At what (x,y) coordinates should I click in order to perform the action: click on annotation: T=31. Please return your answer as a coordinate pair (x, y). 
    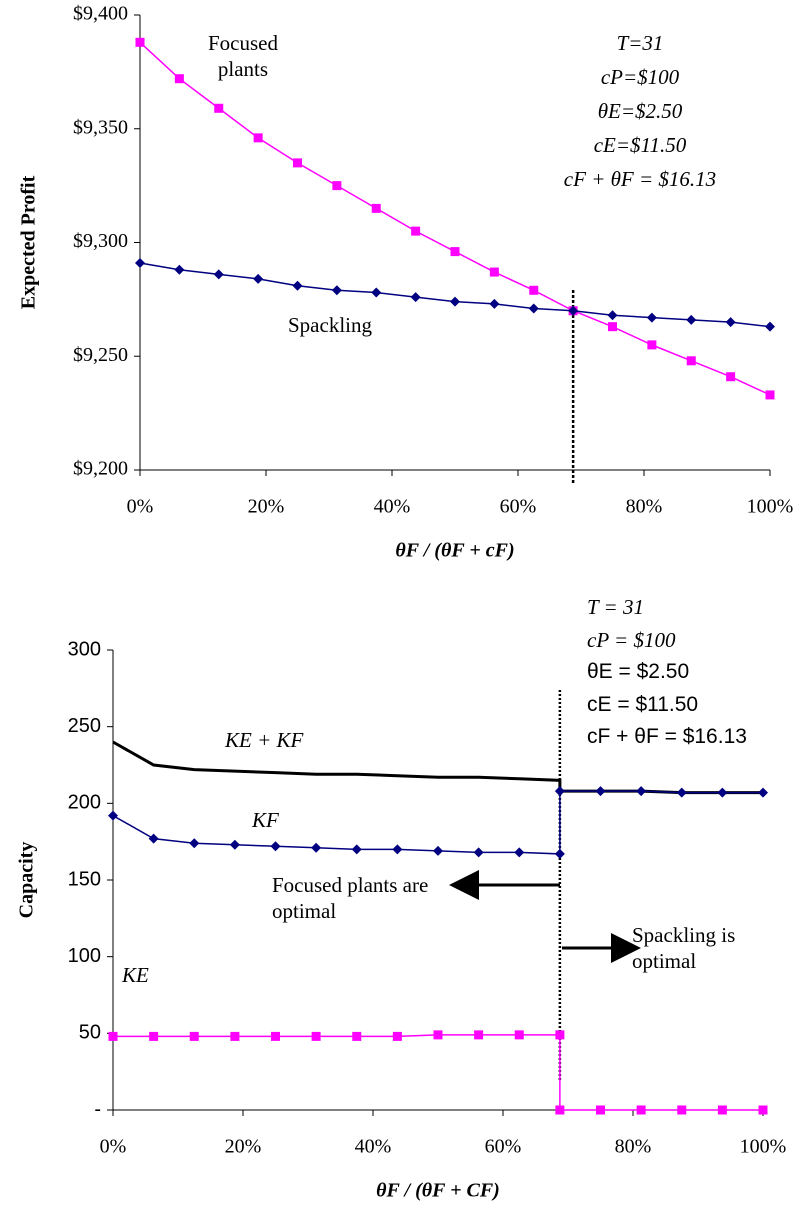
    Looking at the image, I should click on (640, 43).